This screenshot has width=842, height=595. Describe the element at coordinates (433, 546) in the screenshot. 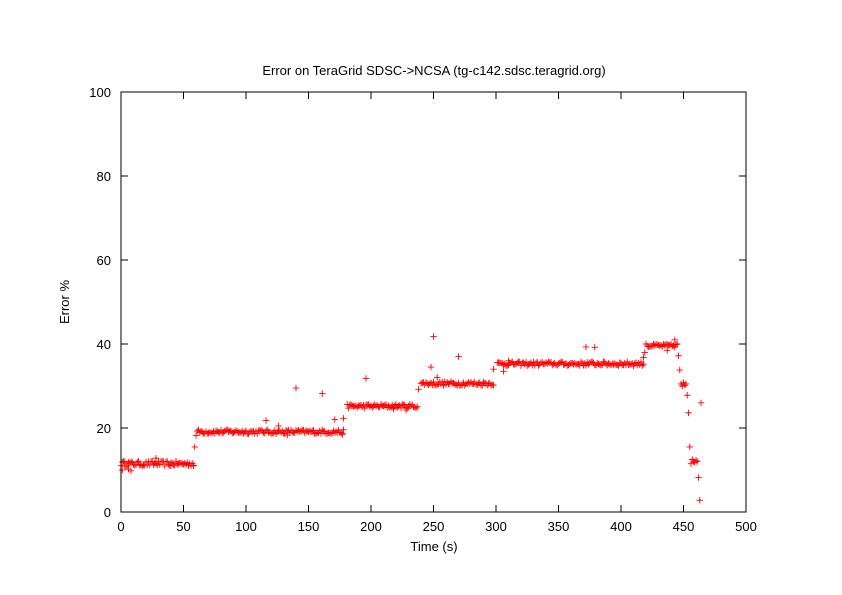

I see `x-axis-title: Time (s)` at that location.